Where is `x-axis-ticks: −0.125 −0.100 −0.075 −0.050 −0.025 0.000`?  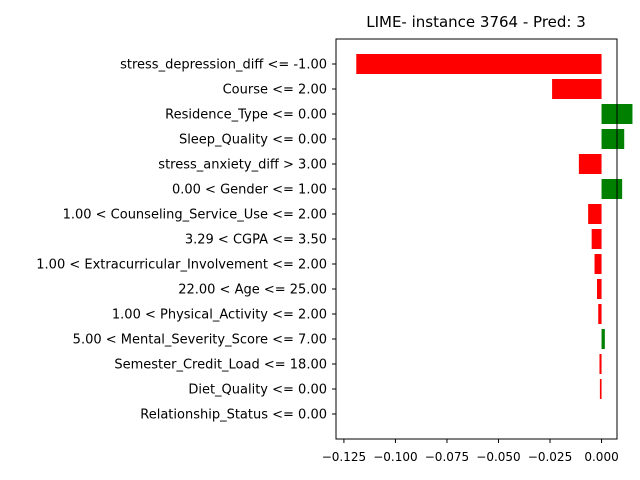 x-axis-ticks: −0.125 −0.100 −0.075 −0.050 −0.025 0.000 is located at coordinates (470, 451).